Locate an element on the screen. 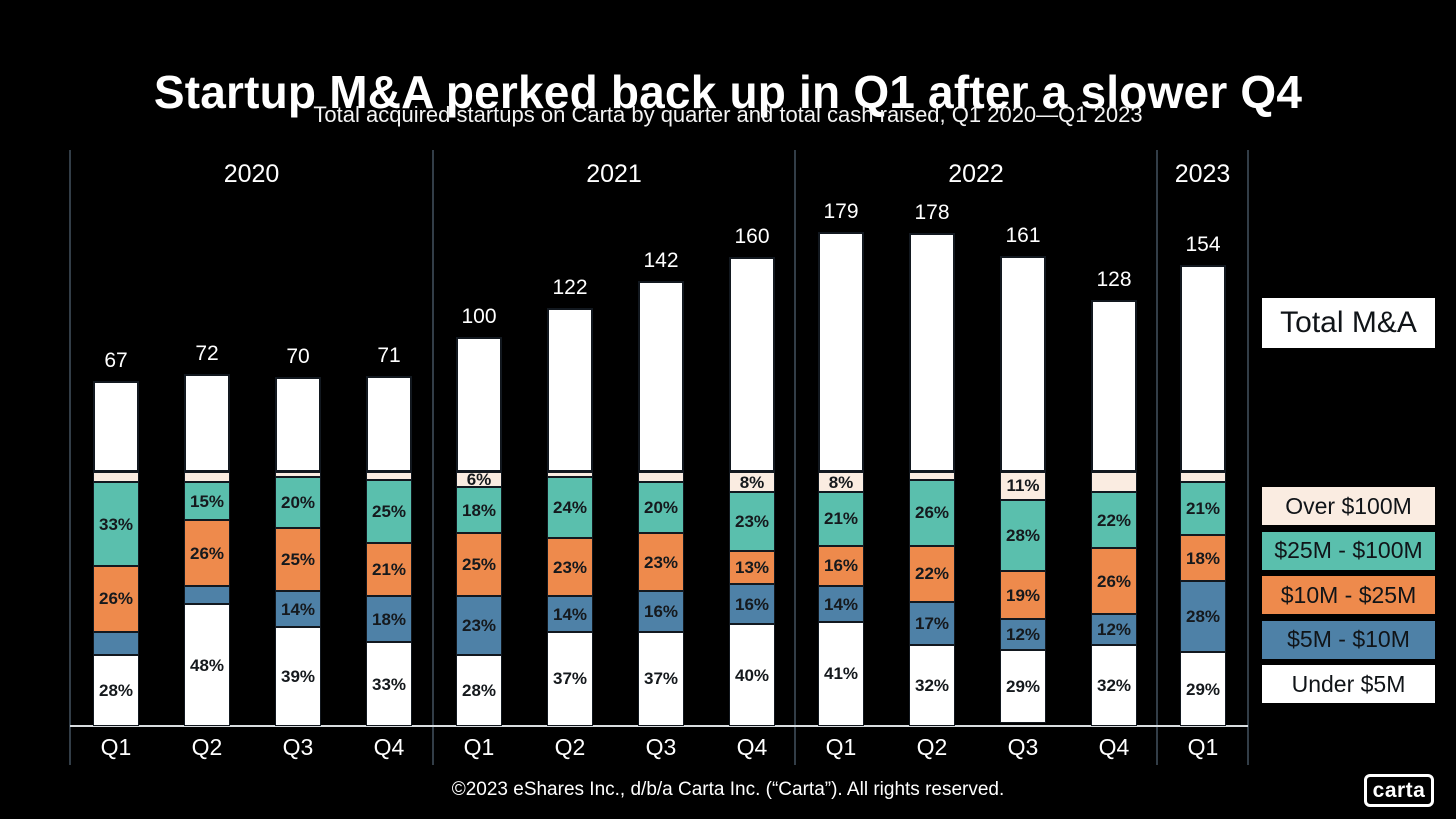  bar-2021-q2: 24% 23% 14% 37% is located at coordinates (570, 516).